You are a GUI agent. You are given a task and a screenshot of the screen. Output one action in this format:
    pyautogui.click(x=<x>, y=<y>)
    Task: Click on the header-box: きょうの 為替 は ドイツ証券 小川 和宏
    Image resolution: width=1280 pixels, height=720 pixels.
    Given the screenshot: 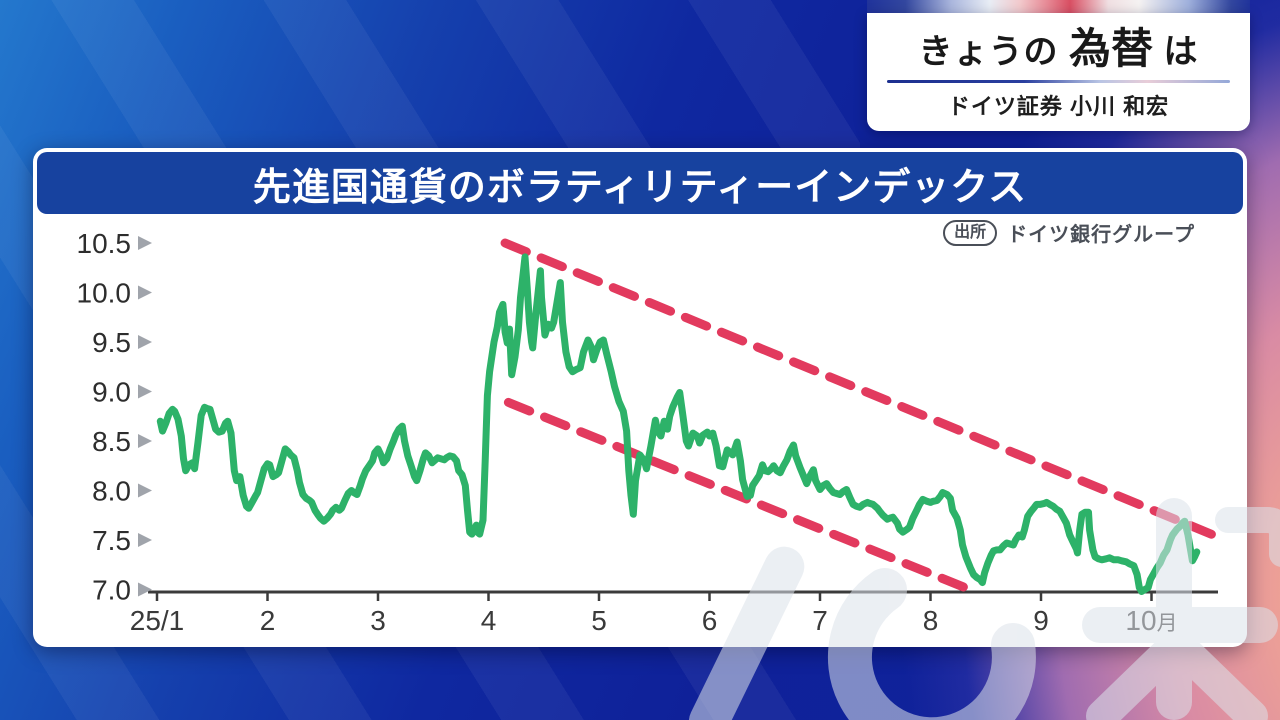 What is the action you would take?
    pyautogui.click(x=1058, y=72)
    